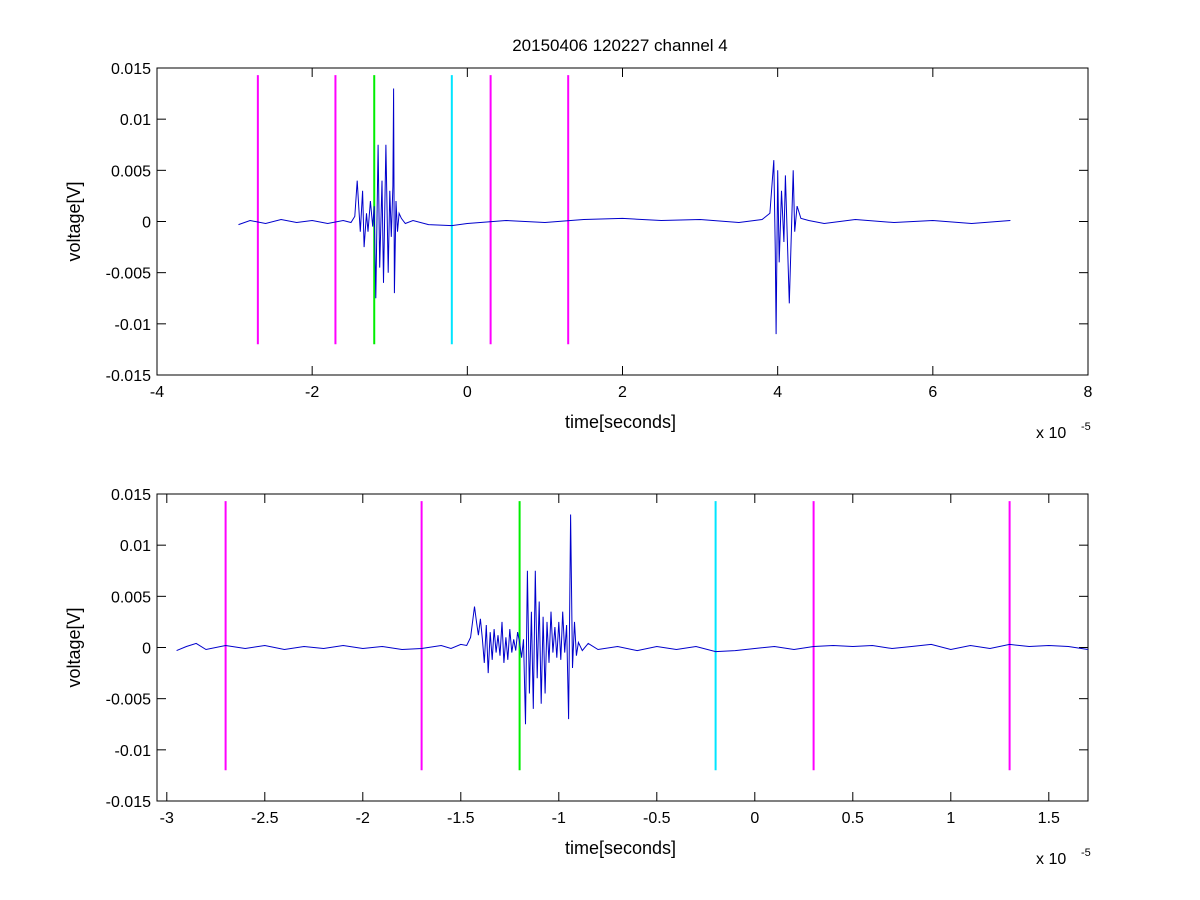  Describe the element at coordinates (932, 392) in the screenshot. I see `x-tick-label: 6` at that location.